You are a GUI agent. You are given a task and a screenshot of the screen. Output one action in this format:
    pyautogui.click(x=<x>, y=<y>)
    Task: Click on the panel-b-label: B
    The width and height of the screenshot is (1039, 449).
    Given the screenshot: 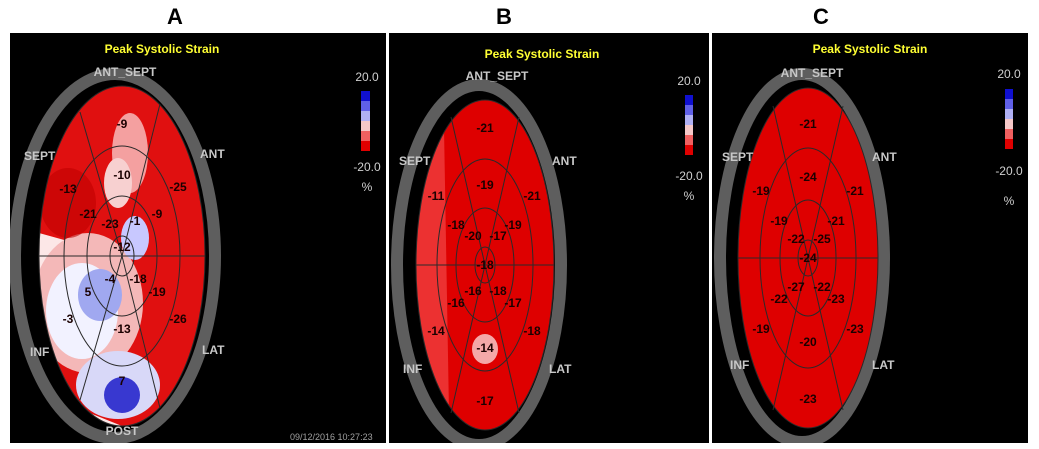 What is the action you would take?
    pyautogui.click(x=504, y=16)
    